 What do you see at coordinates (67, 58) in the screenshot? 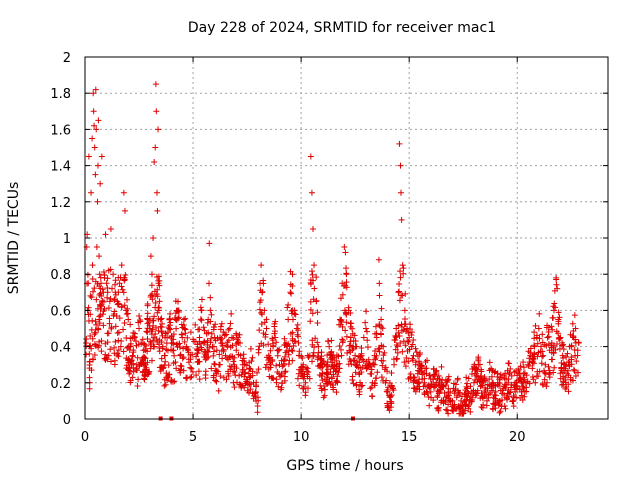
I see `y-tick-label: 2` at bounding box center [67, 58].